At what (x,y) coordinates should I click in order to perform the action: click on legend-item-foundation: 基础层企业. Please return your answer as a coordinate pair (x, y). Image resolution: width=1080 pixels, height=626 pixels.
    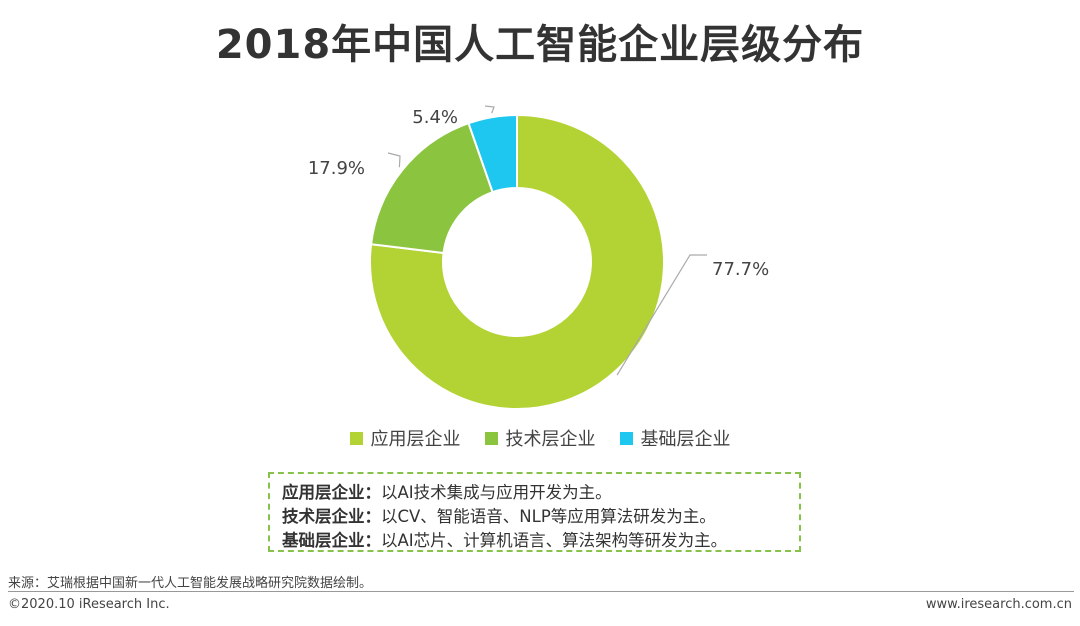
    Looking at the image, I should click on (675, 438).